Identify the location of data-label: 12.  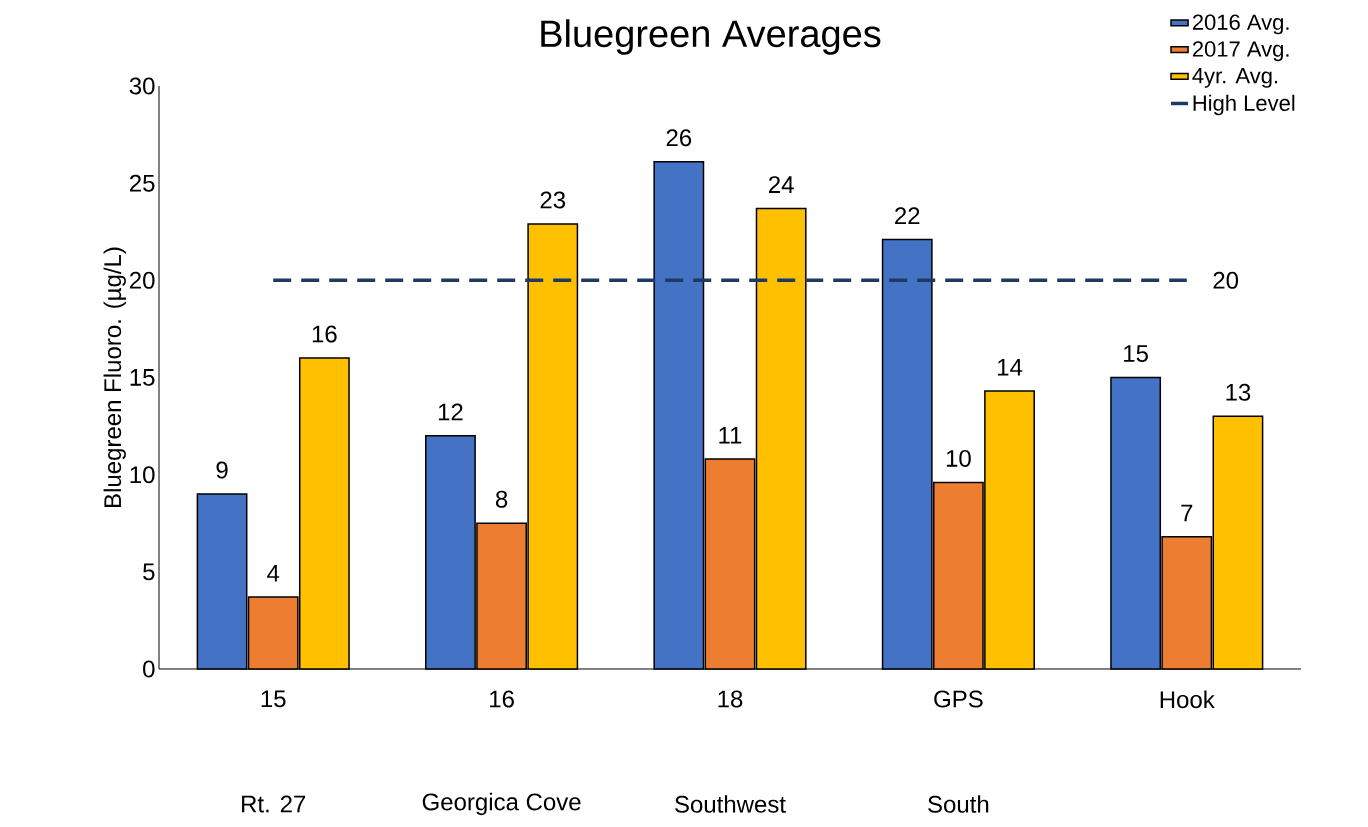
(450, 412).